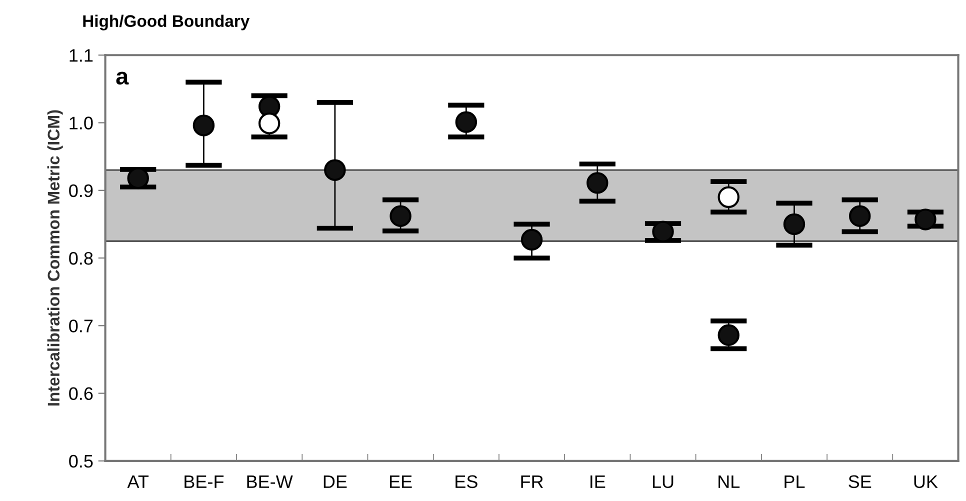 This screenshot has width=966, height=501. What do you see at coordinates (729, 481) in the screenshot?
I see `x-tick-label: NL` at bounding box center [729, 481].